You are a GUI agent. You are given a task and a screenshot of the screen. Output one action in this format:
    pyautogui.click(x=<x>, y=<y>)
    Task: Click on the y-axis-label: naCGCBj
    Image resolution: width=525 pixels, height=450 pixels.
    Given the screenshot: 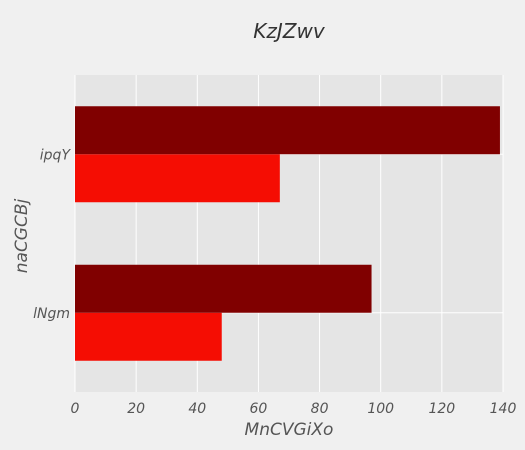 What is the action you would take?
    pyautogui.click(x=22, y=235)
    